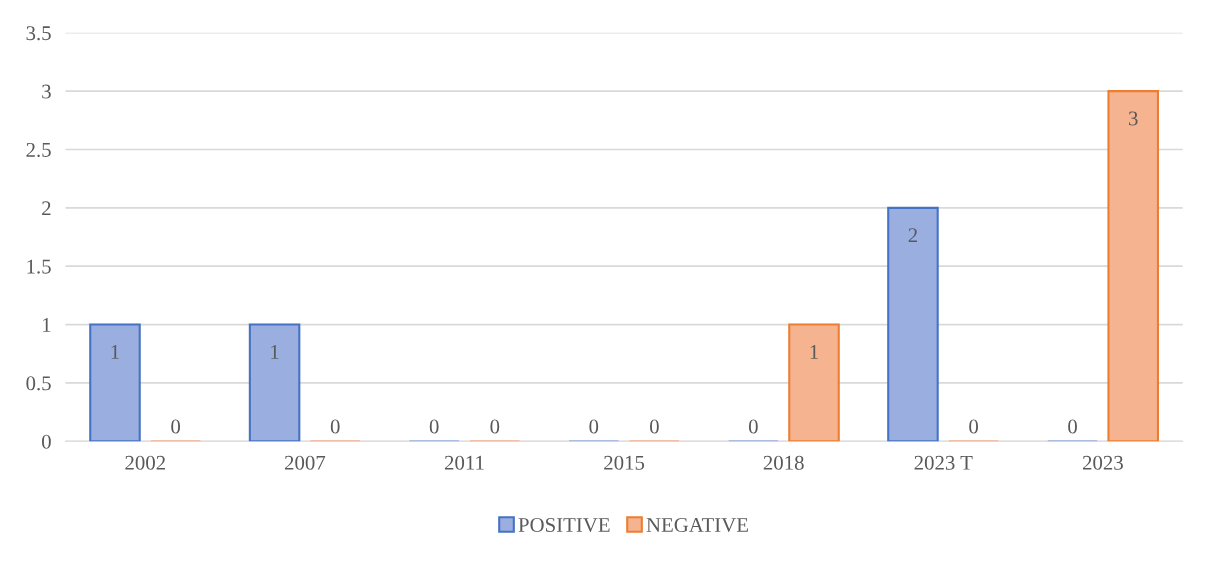 The height and width of the screenshot is (565, 1213). Describe the element at coordinates (564, 525) in the screenshot. I see `legend-label: POSITIVE` at that location.